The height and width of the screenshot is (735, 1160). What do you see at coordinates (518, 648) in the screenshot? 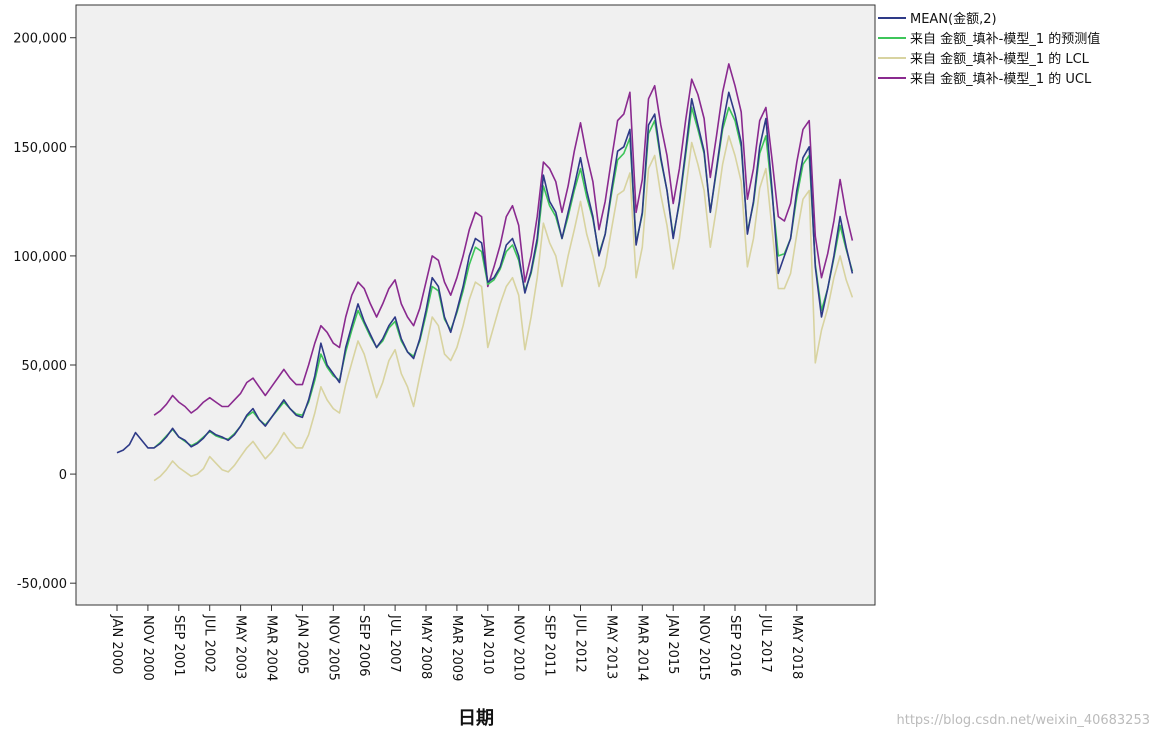
I see `x-tick-label: NOV 2010` at bounding box center [518, 648].